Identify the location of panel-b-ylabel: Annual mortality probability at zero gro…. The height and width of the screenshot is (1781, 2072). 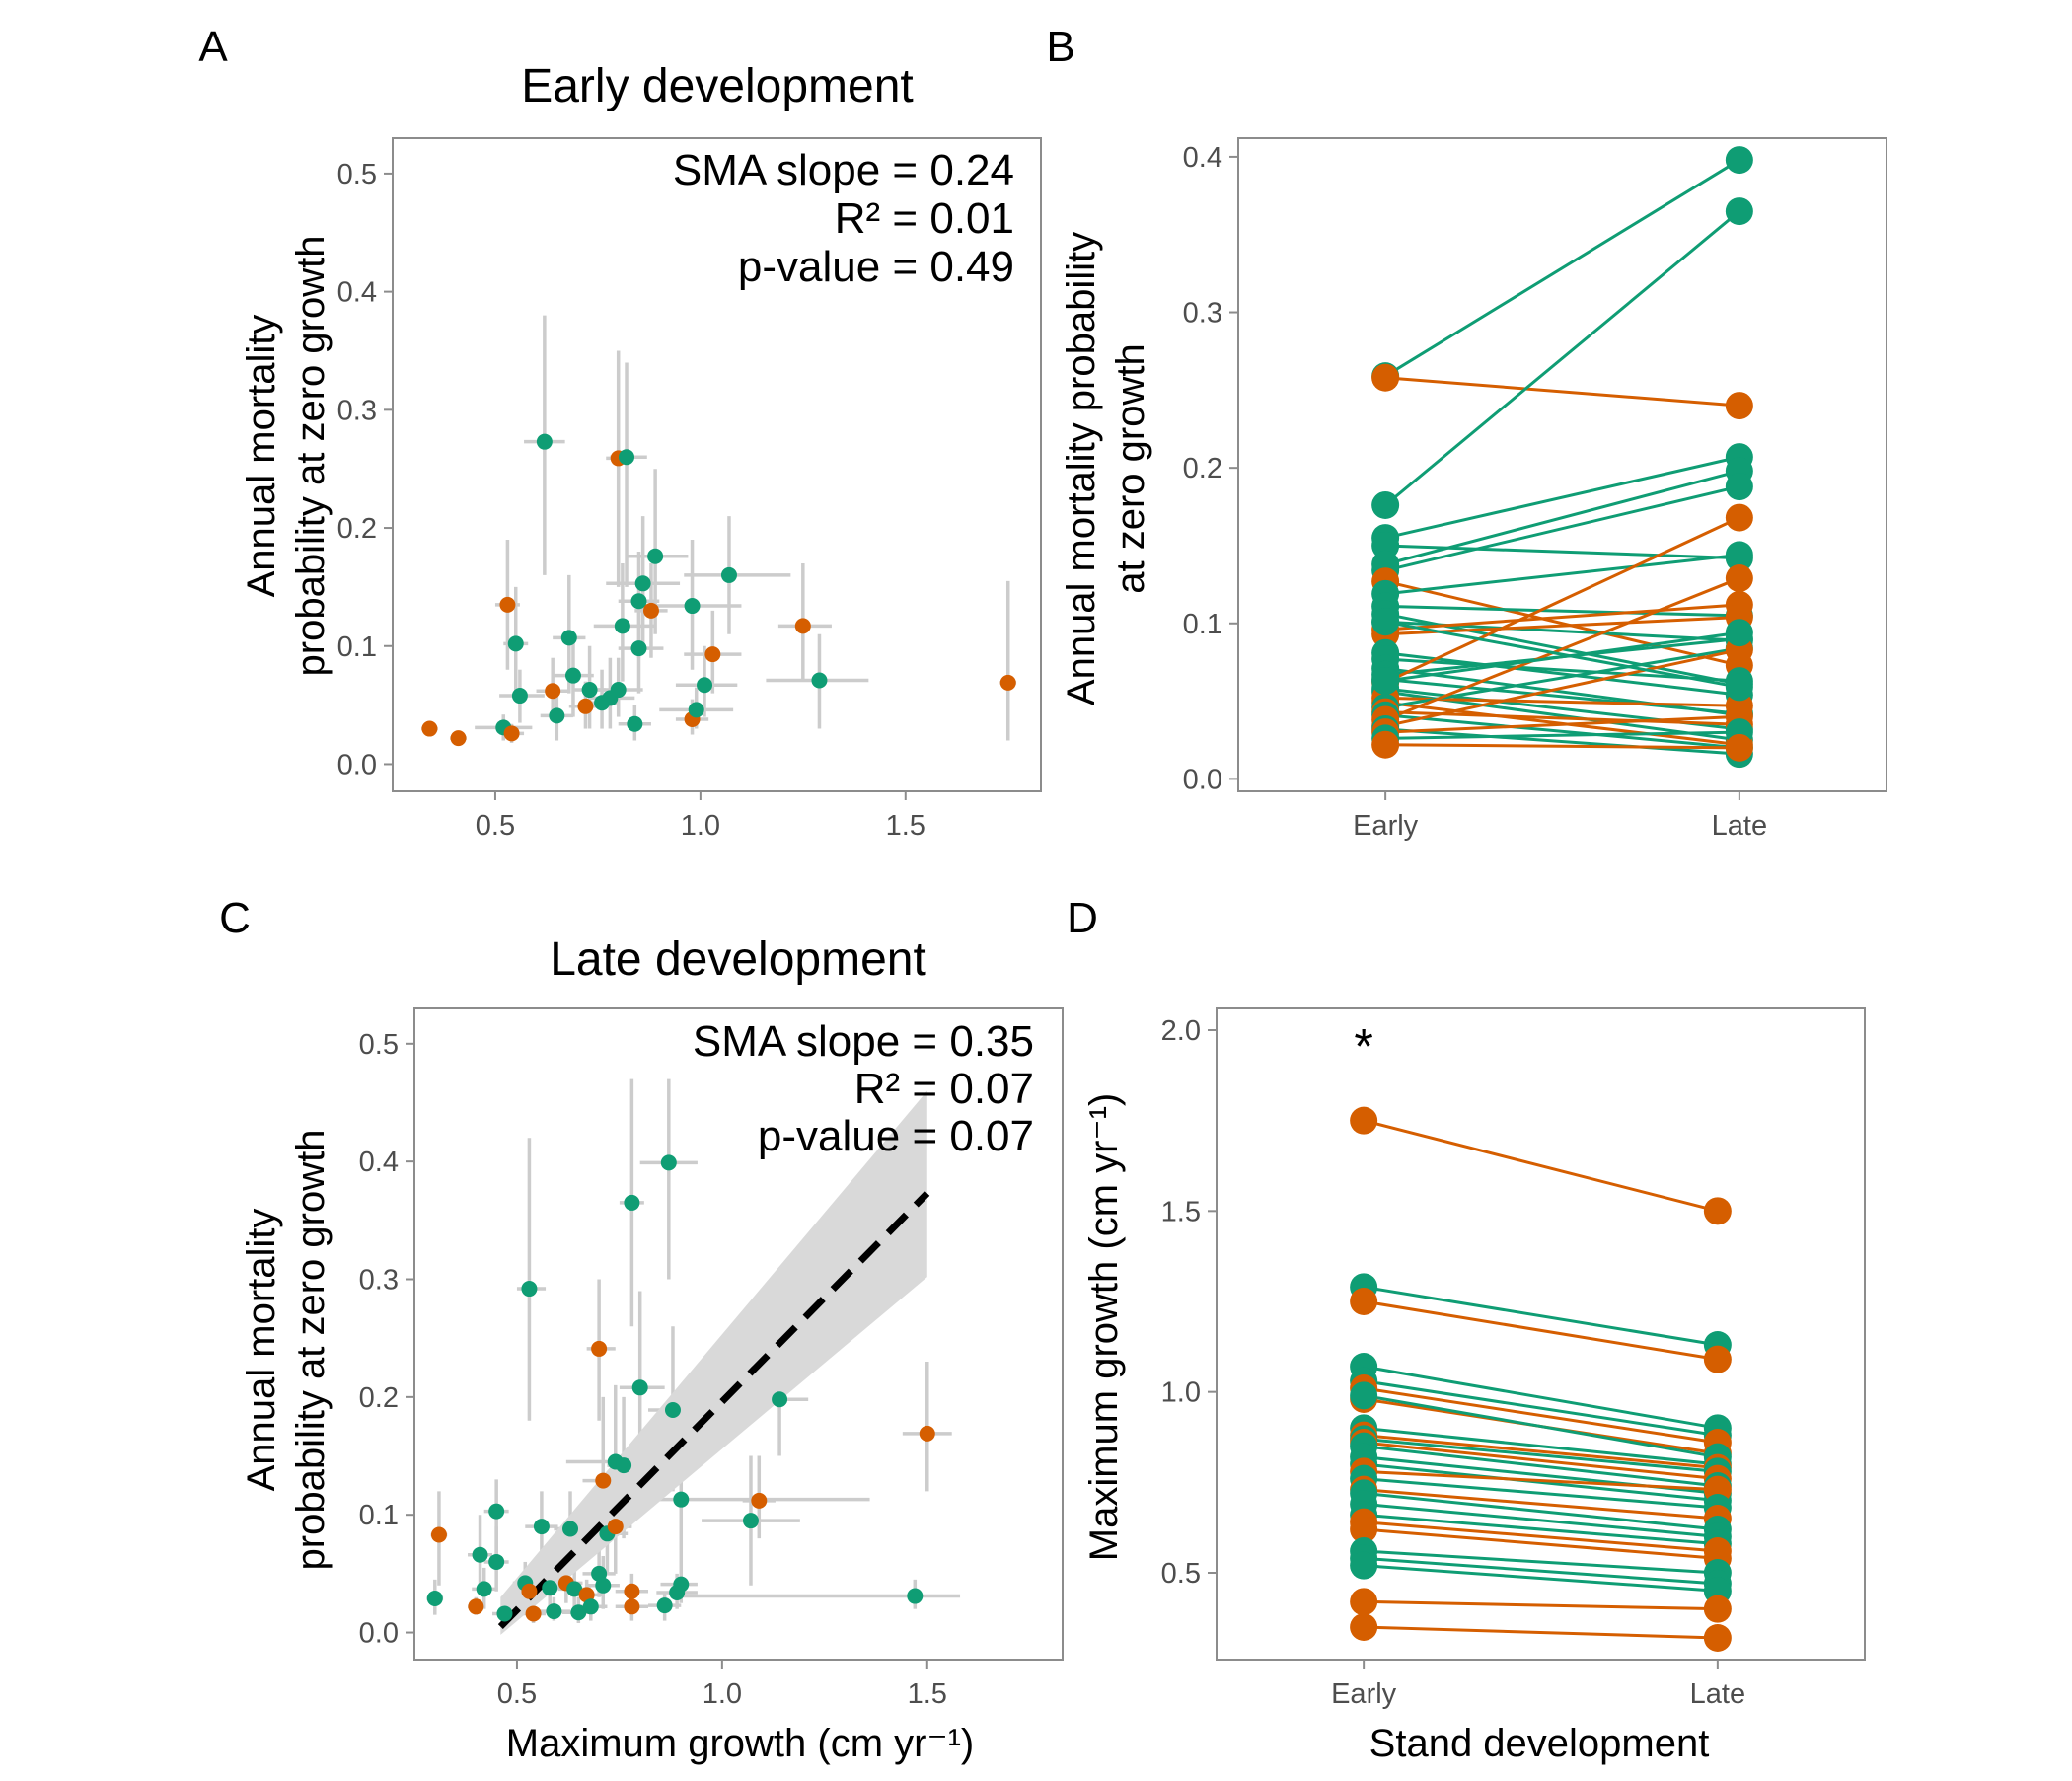
(1106, 469).